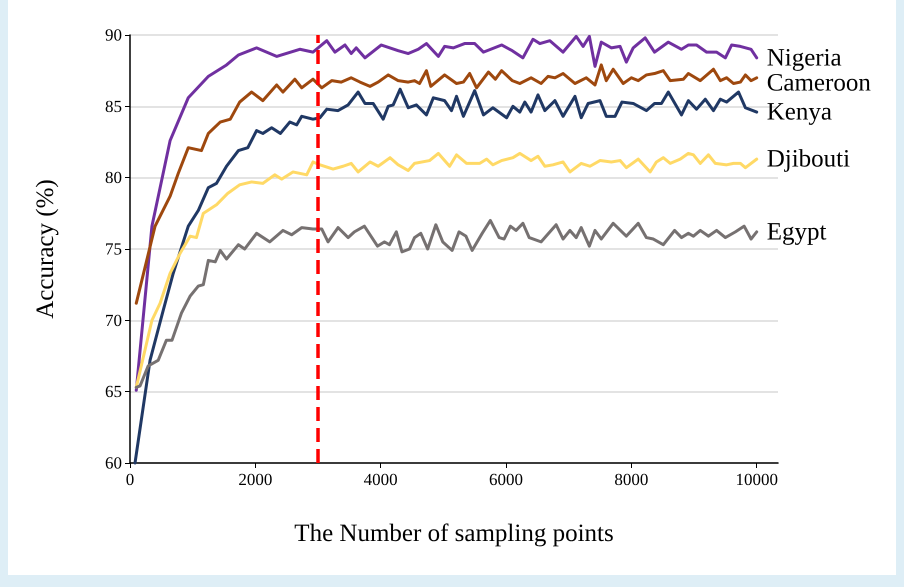 The image size is (904, 587). Describe the element at coordinates (804, 58) in the screenshot. I see `series-label: Nigeria` at that location.